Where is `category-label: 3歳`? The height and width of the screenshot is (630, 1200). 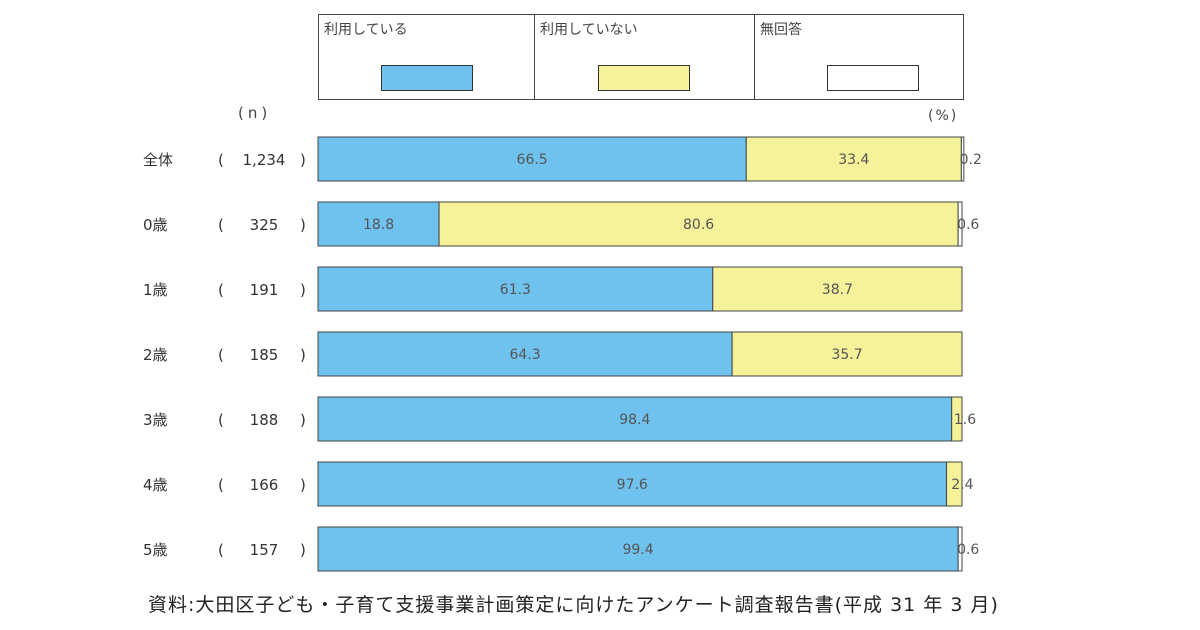
category-label: 3歳 is located at coordinates (155, 420).